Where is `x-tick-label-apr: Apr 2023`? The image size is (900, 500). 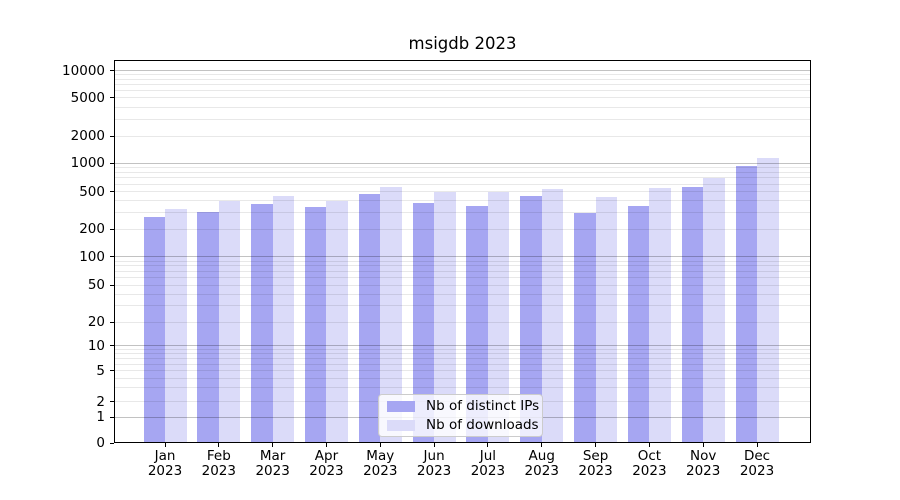 x-tick-label-apr: Apr 2023 is located at coordinates (326, 463).